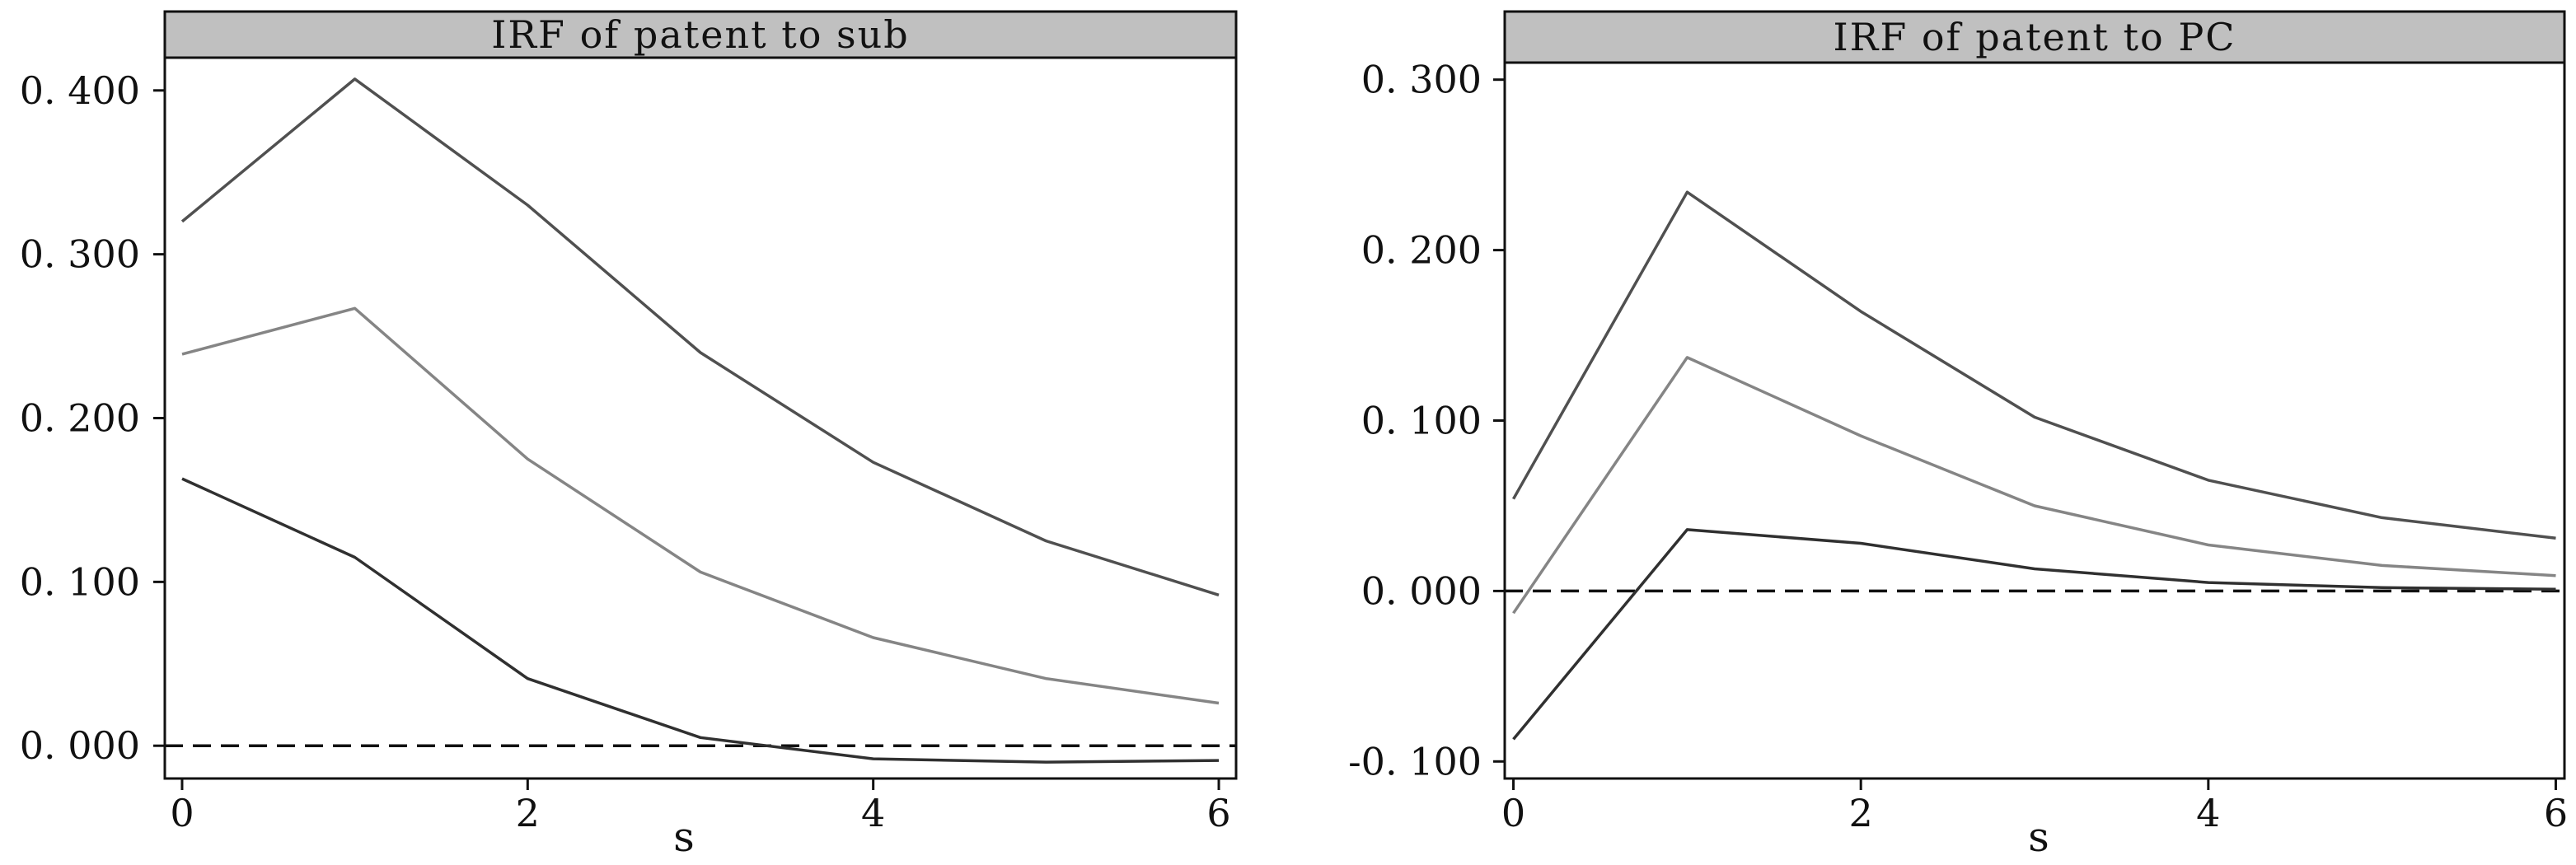 The width and height of the screenshot is (2576, 865). I want to click on chart-title: IRF of patent to PC, so click(2035, 37).